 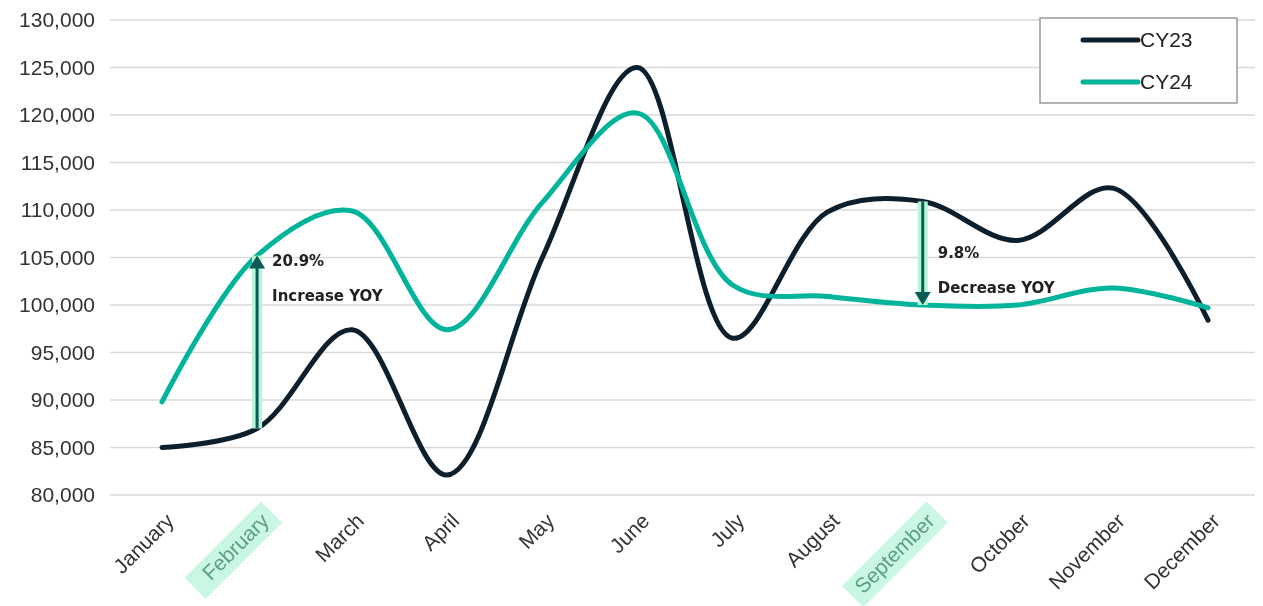 I want to click on legend-label: CY24, so click(x=1166, y=82).